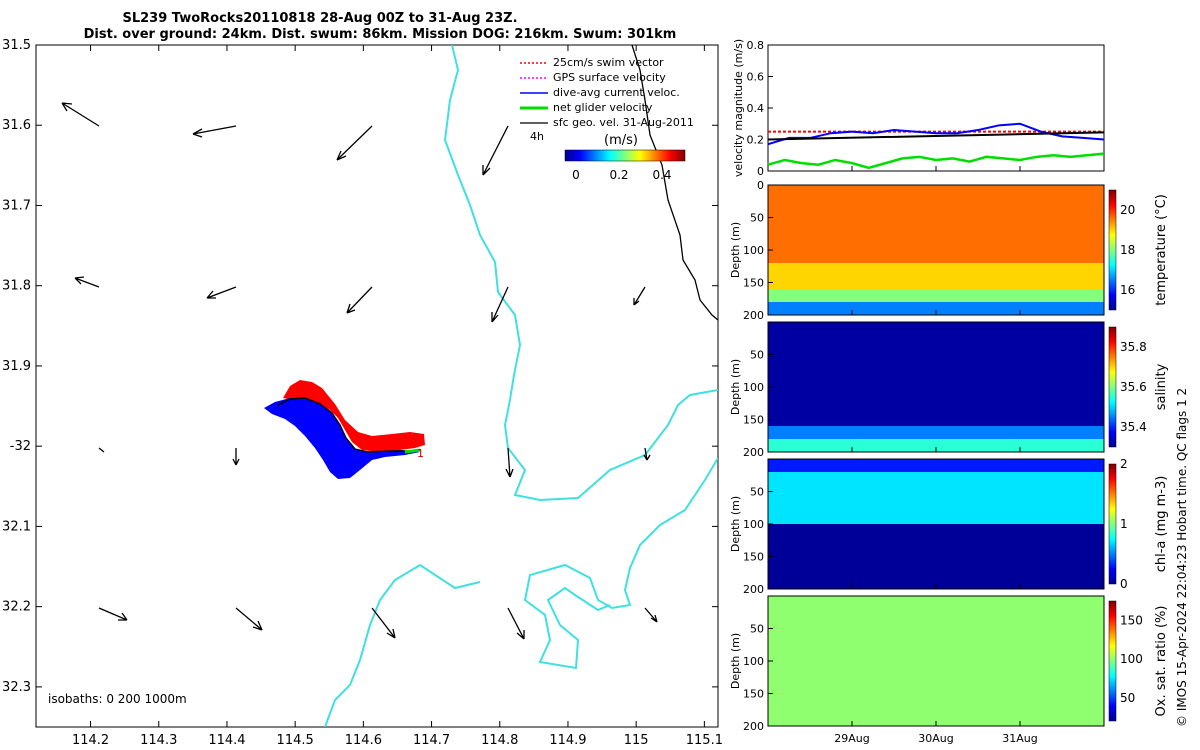 The image size is (1200, 750). Describe the element at coordinates (603, 107) in the screenshot. I see `legend-label-net: net glider velocity` at that location.